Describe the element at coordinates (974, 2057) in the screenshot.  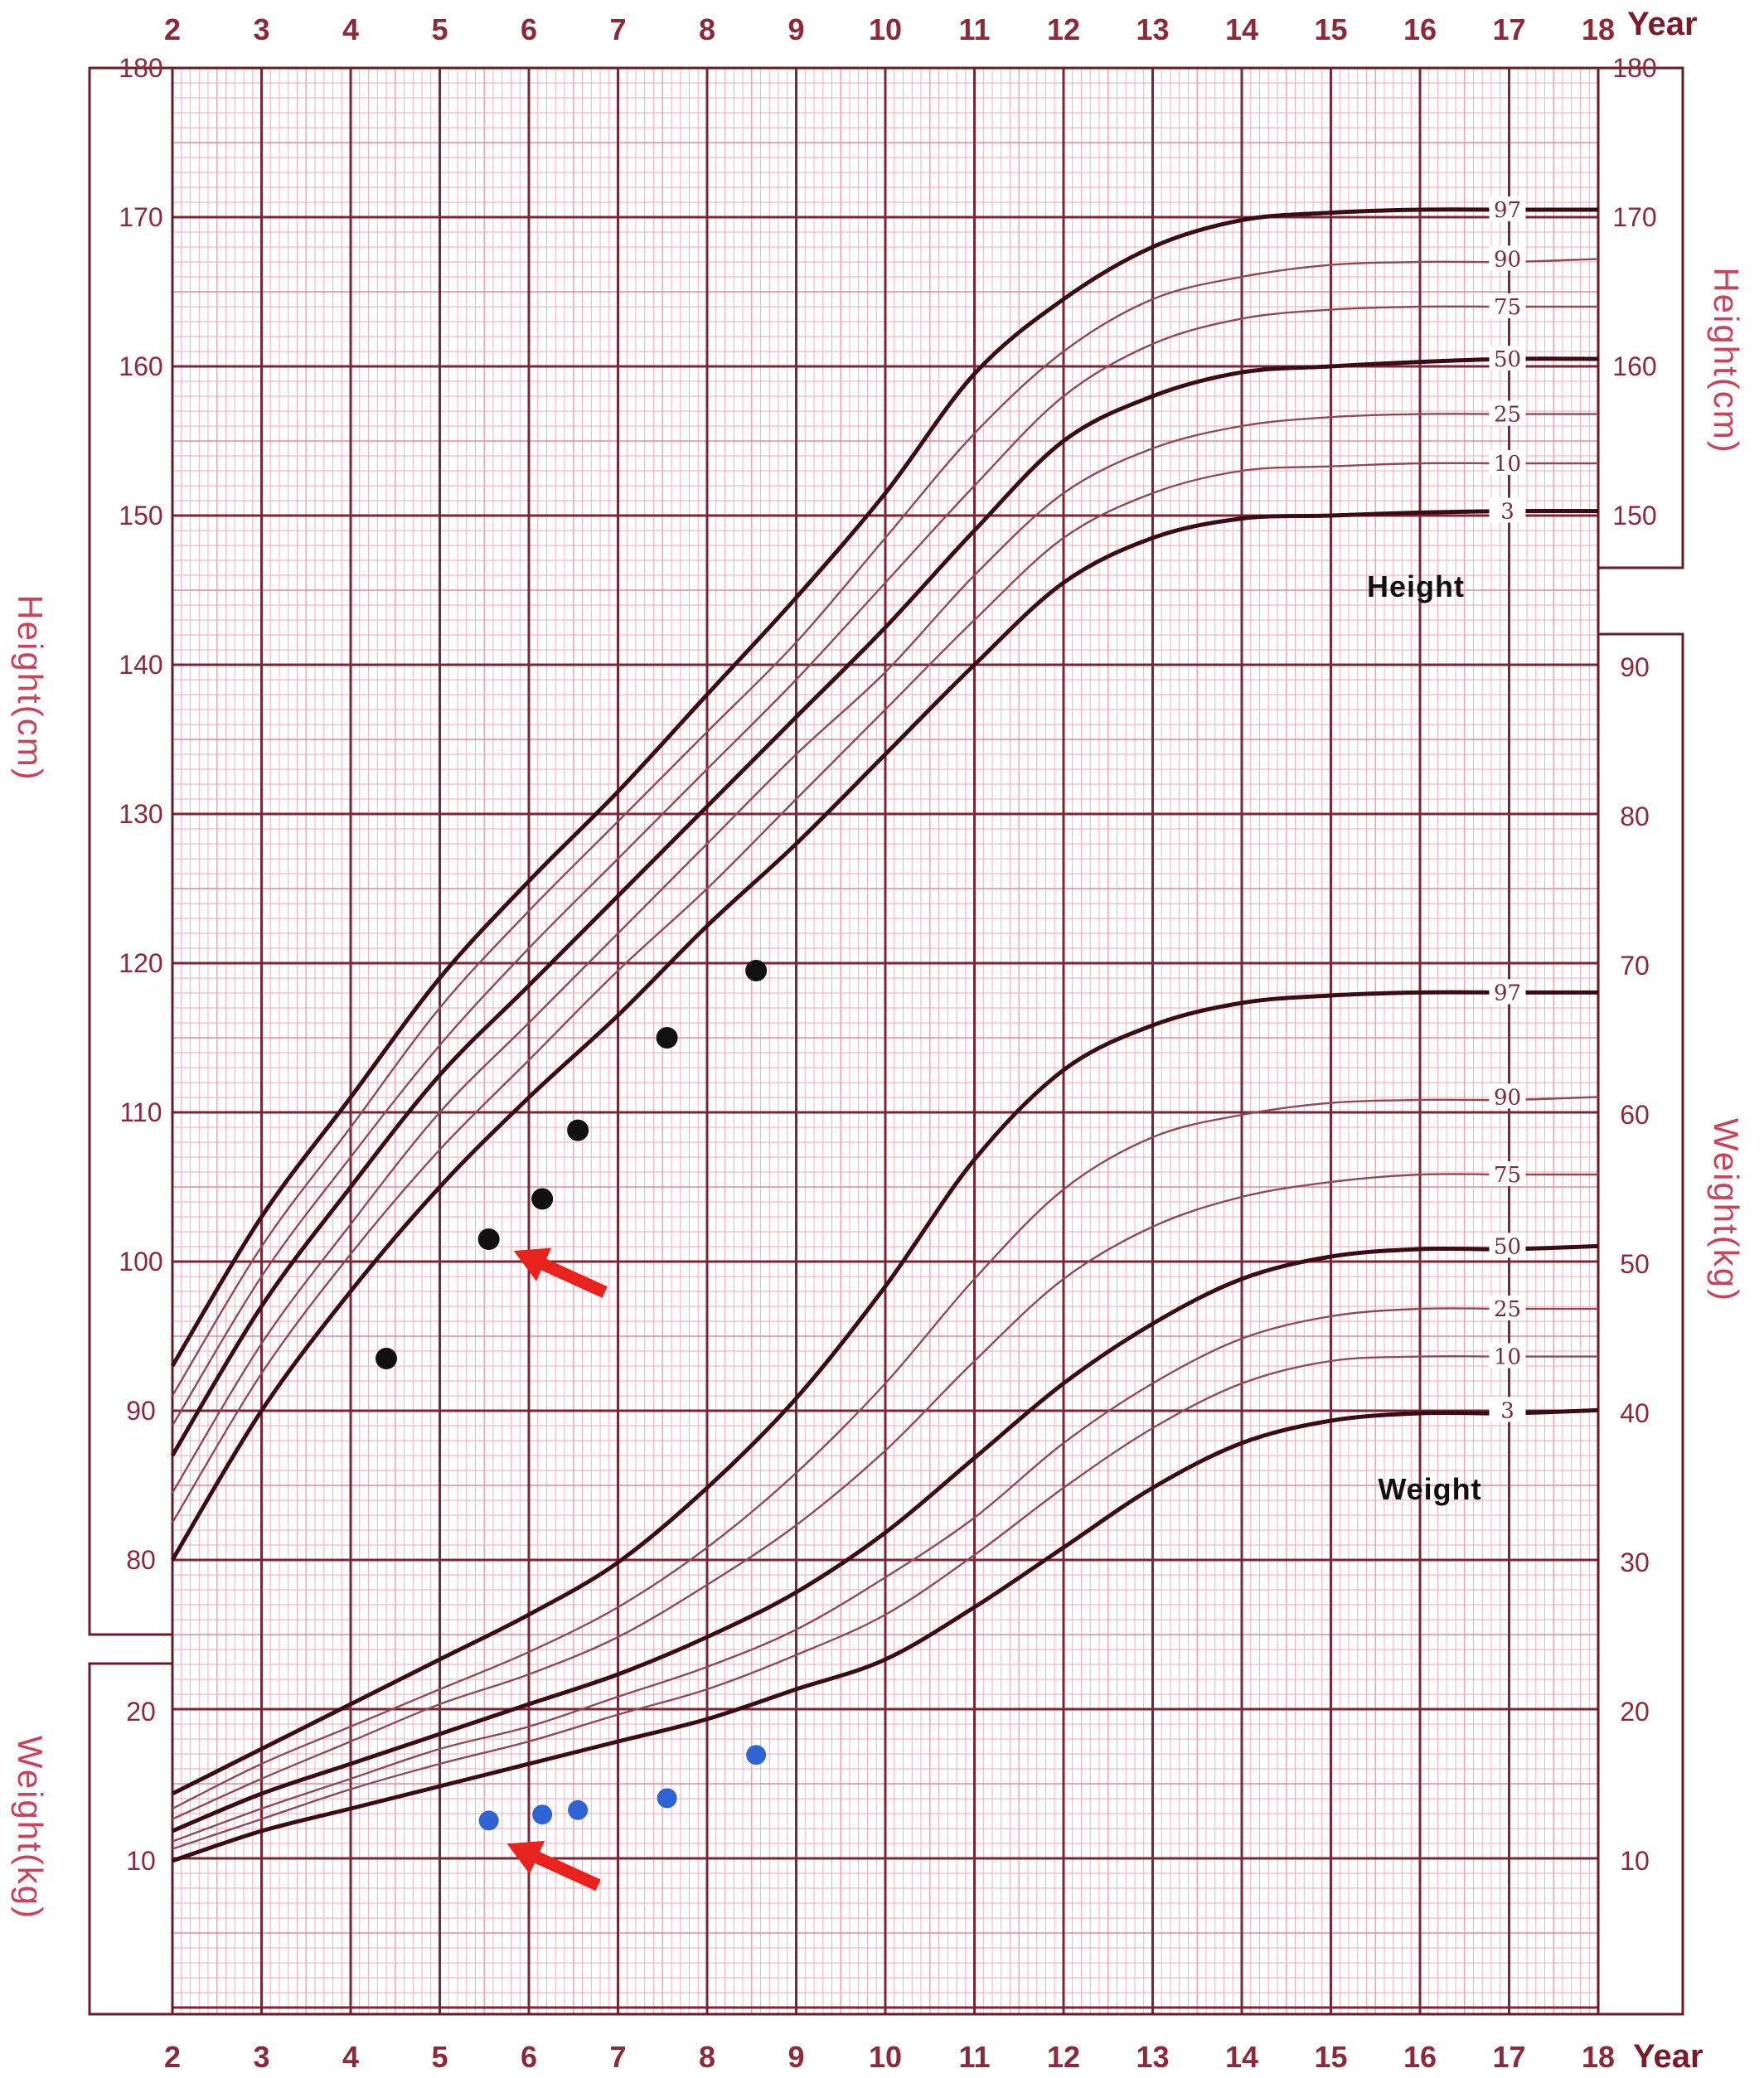
I see `year-tick-label-bottom: 11` at that location.